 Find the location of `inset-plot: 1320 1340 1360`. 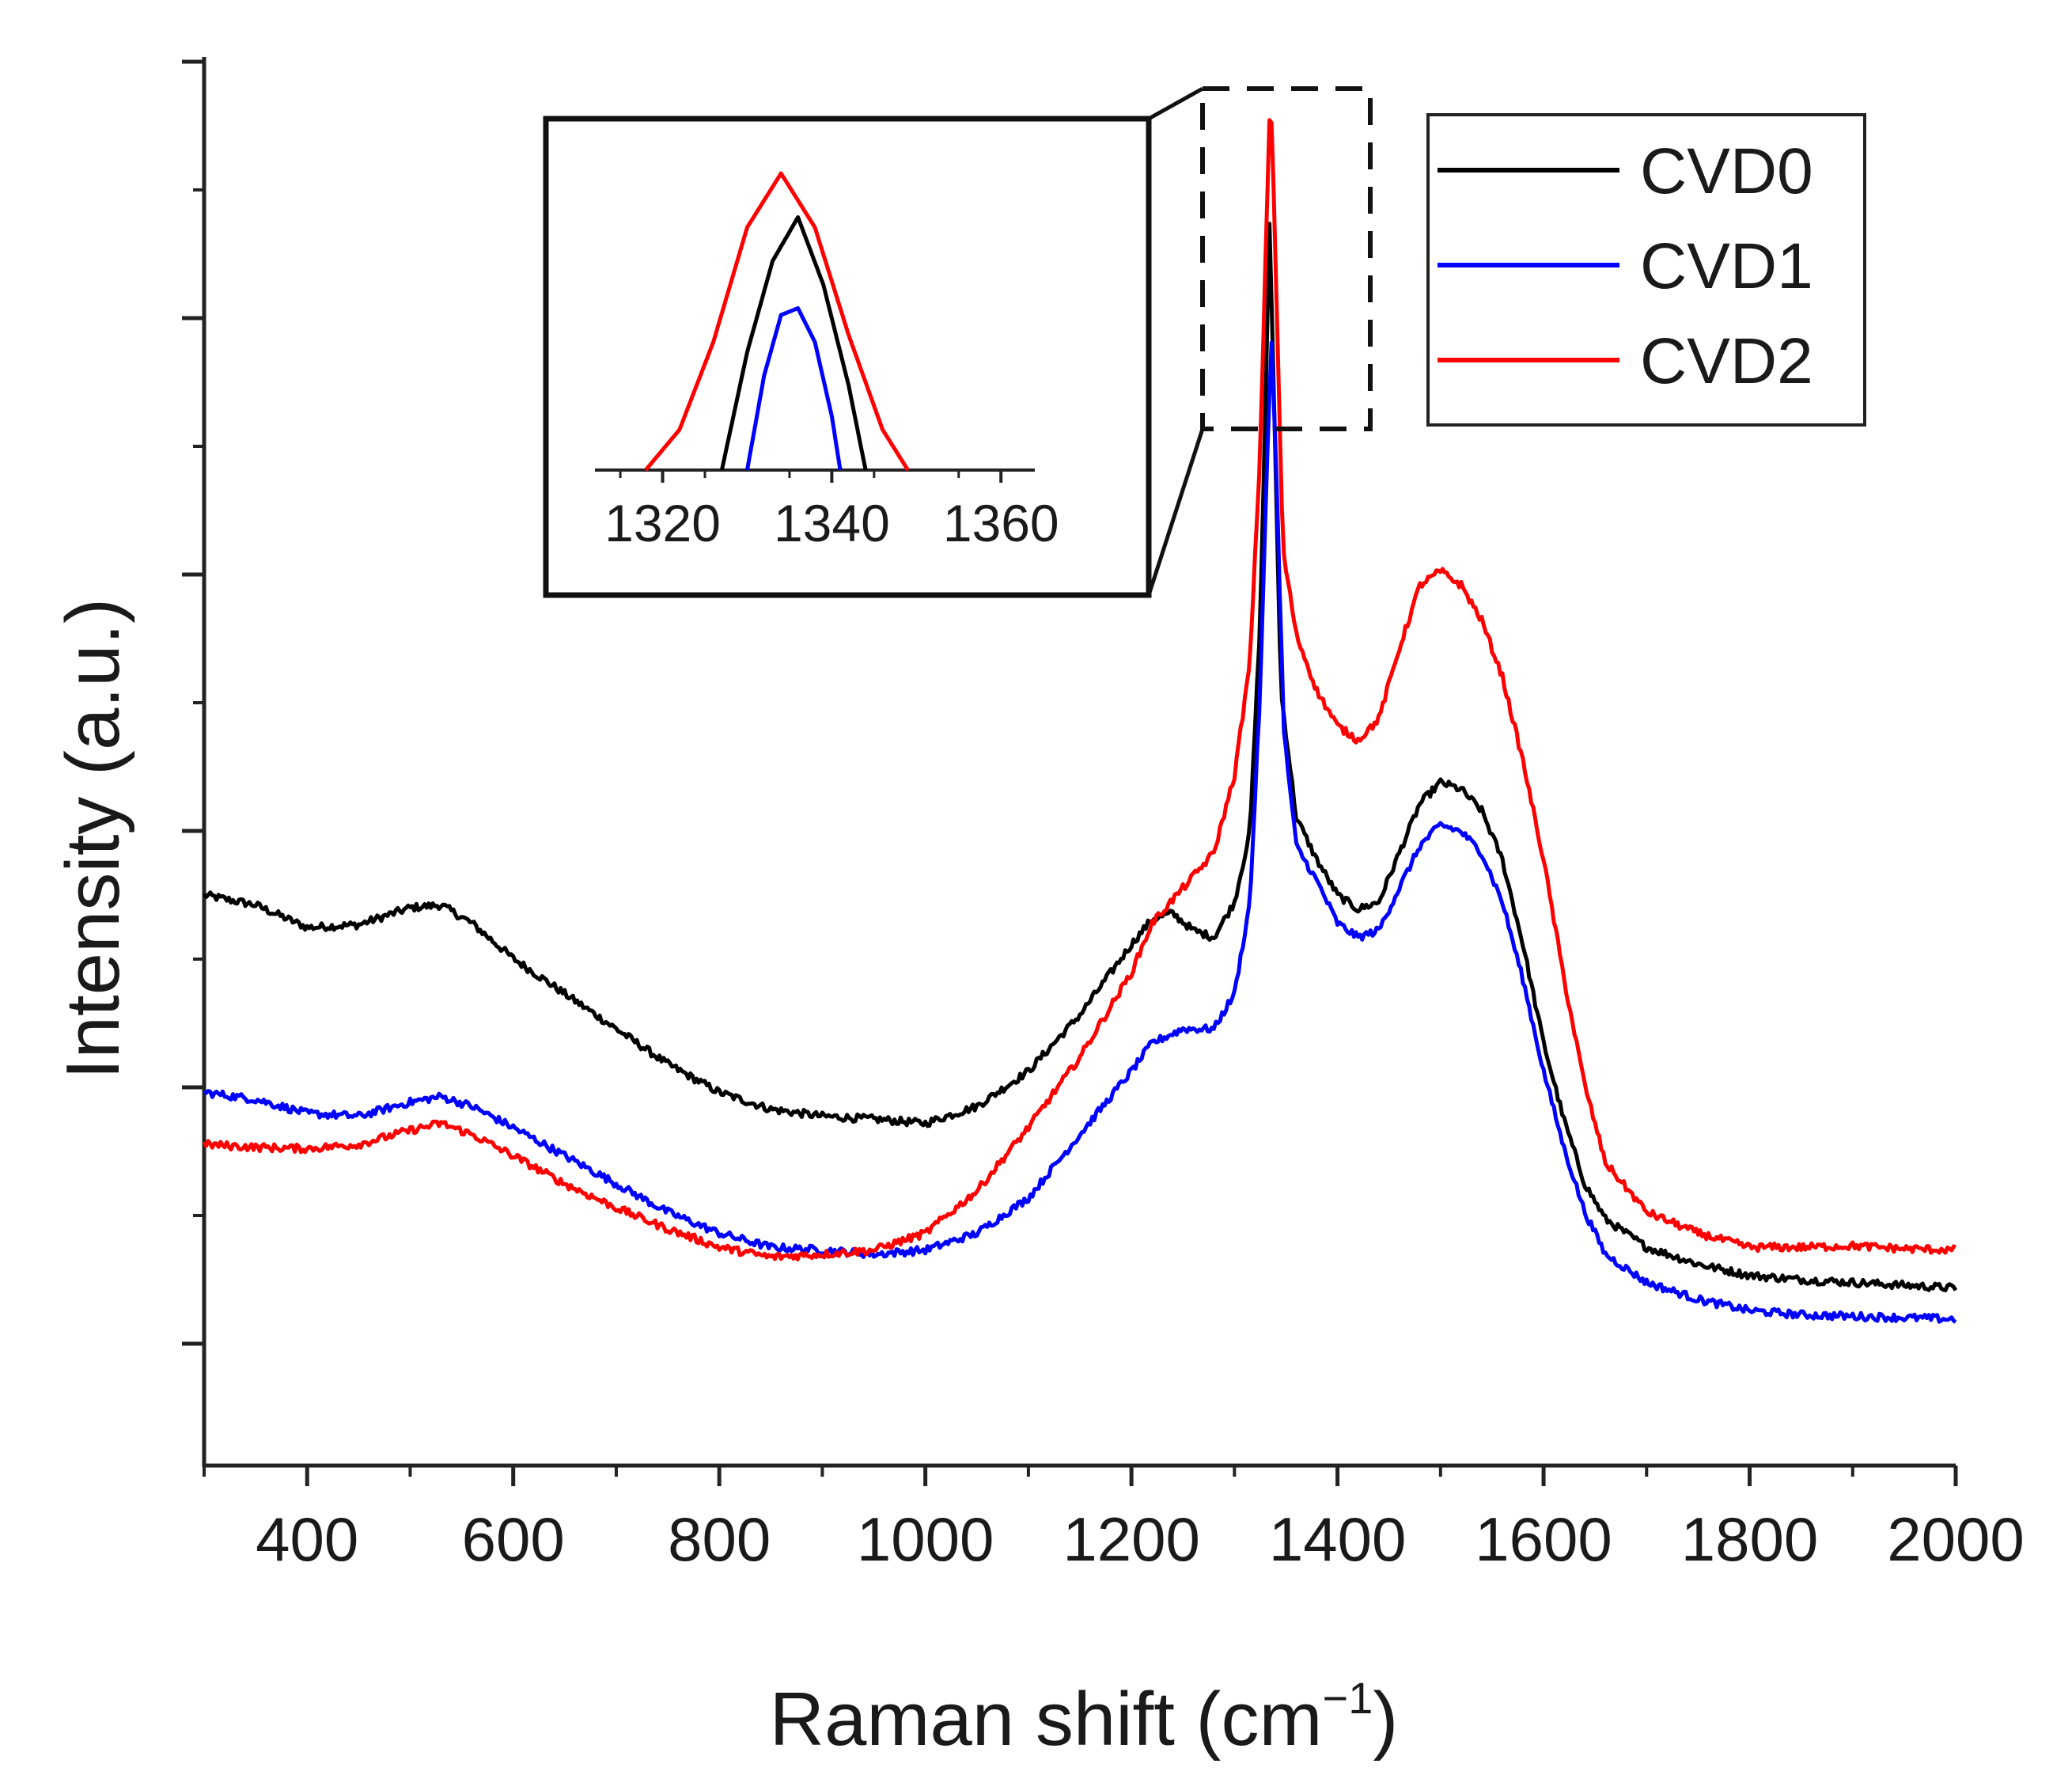

inset-plot: 1320 1340 1360 is located at coordinates (847, 357).